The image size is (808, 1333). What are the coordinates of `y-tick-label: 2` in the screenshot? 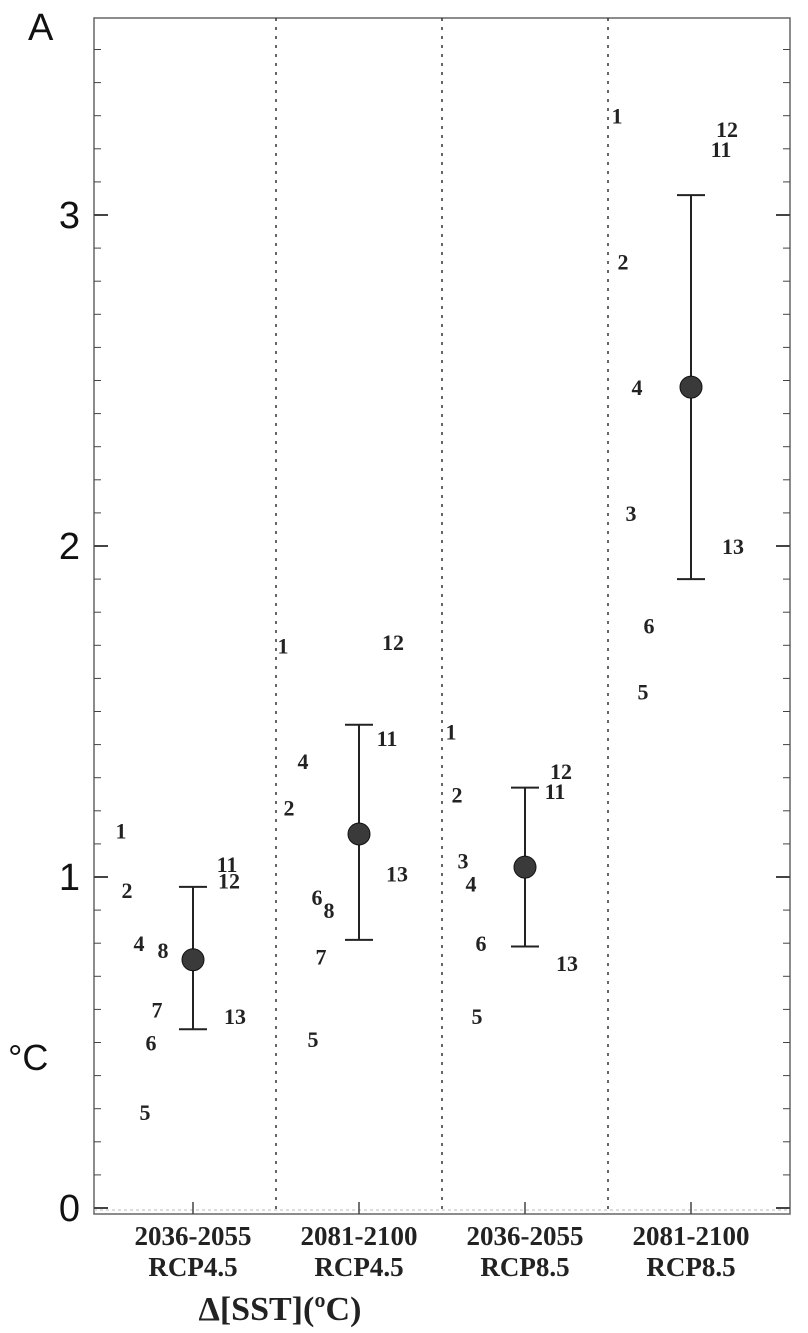 It's located at (69, 547).